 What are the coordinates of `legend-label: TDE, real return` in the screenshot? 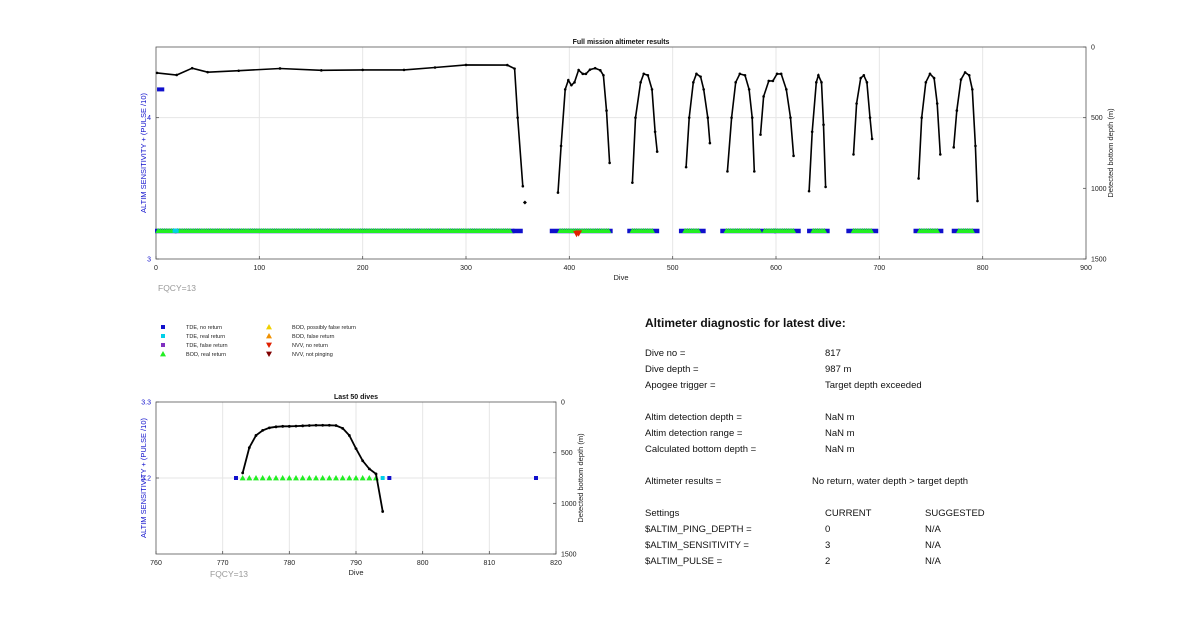 It's located at (205, 337).